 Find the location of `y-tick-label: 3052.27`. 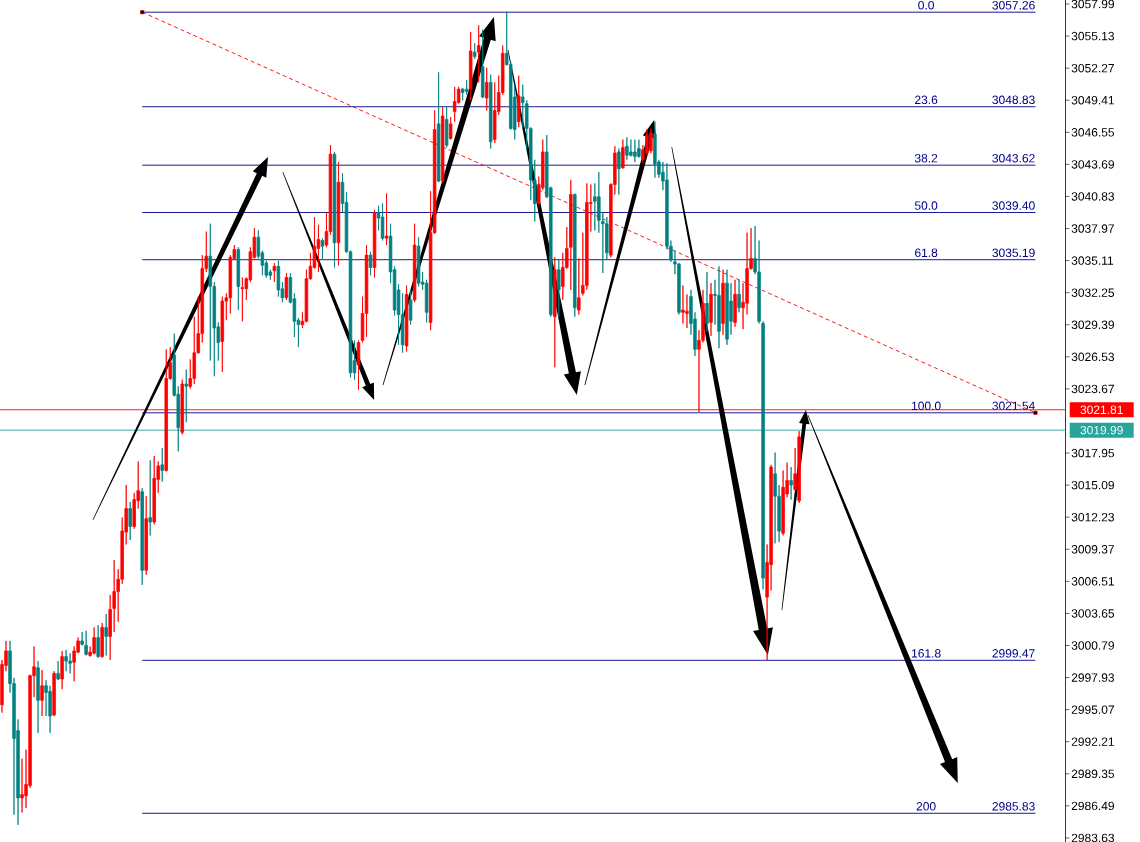

y-tick-label: 3052.27 is located at coordinates (1092, 68).